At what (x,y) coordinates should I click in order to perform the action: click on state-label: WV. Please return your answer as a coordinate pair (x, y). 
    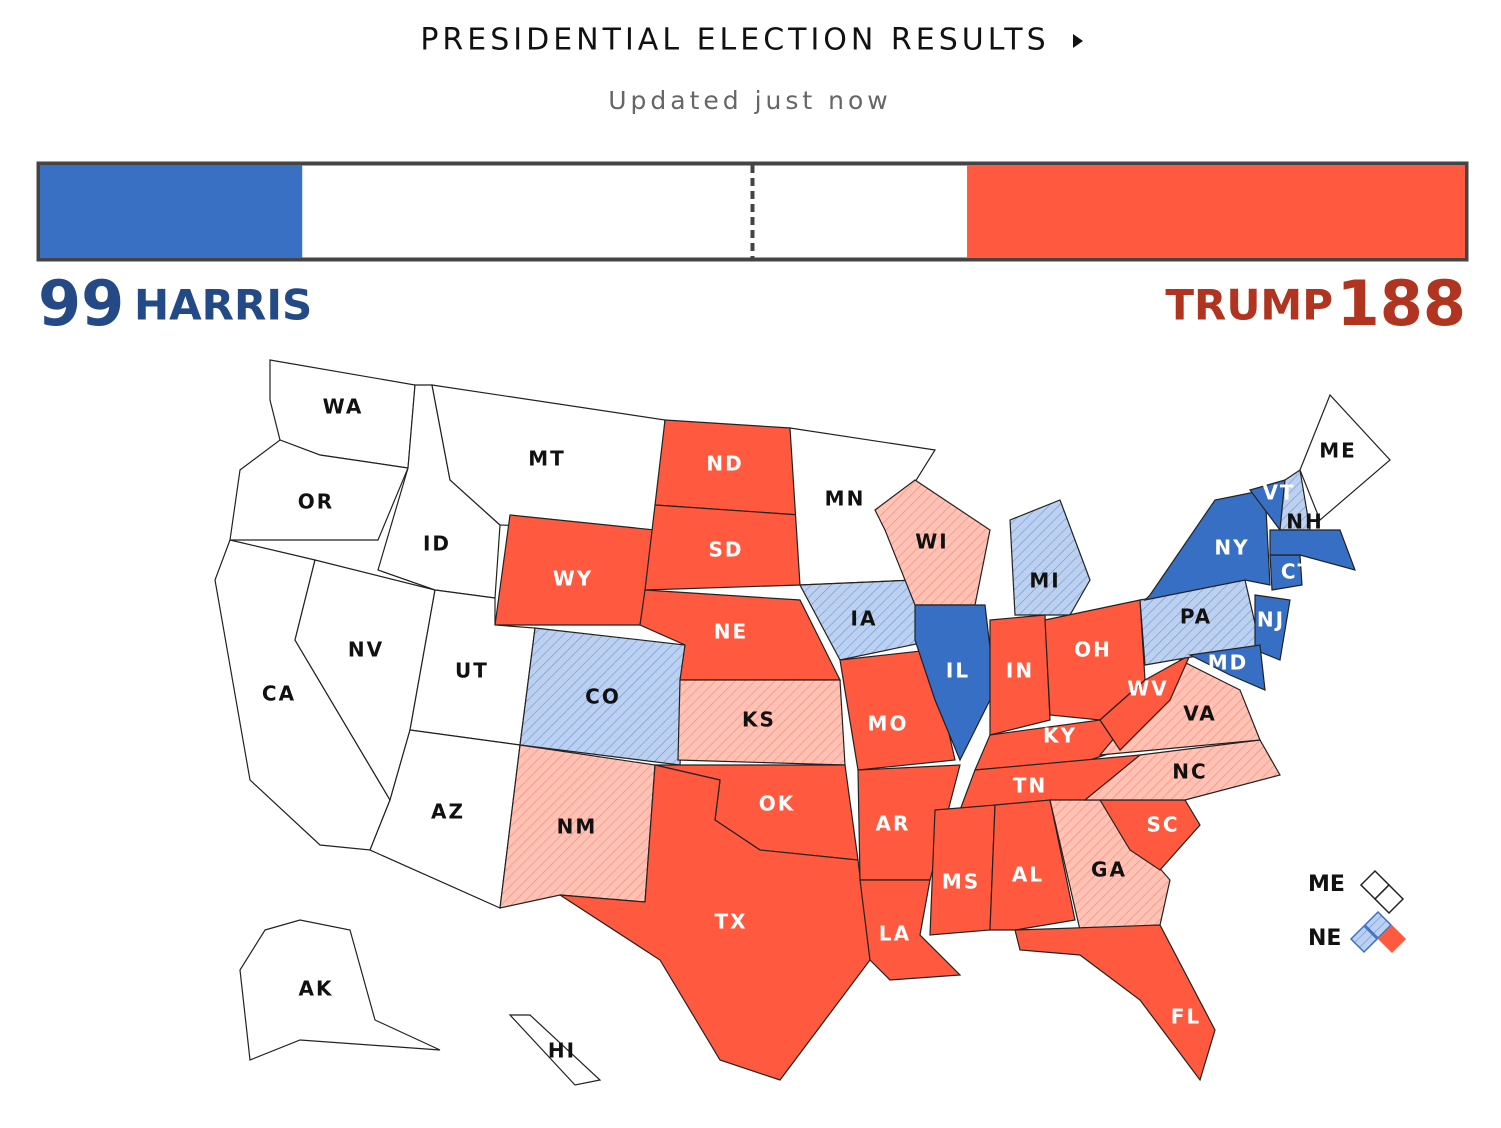
    Looking at the image, I should click on (1148, 689).